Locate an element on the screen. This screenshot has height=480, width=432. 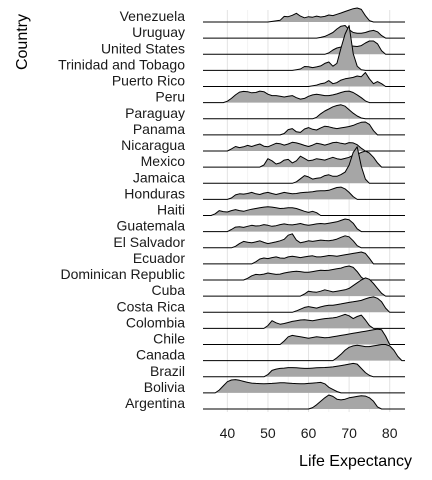
country-label: Venezuela is located at coordinates (153, 16).